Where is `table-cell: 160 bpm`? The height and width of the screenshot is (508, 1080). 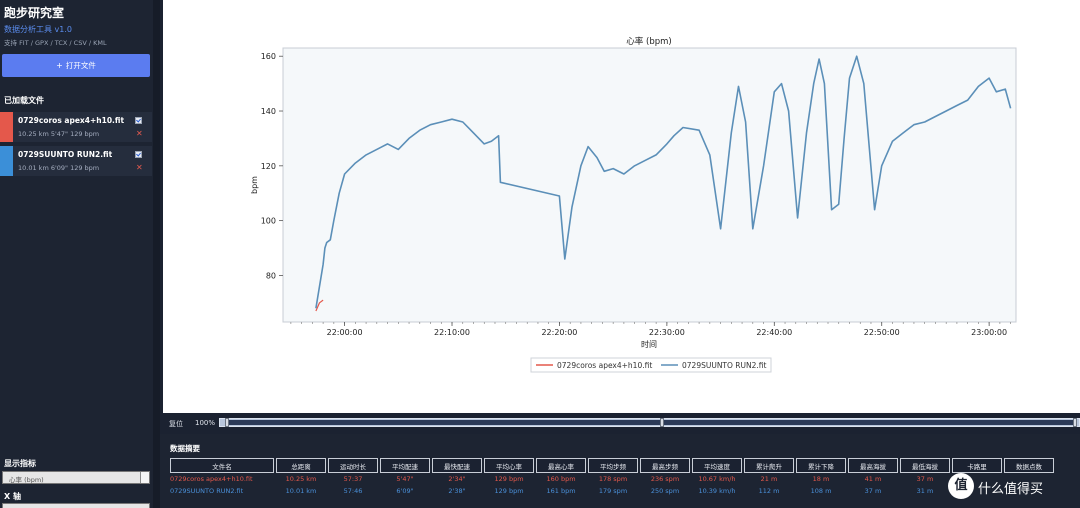
table-cell: 160 bpm is located at coordinates (561, 479).